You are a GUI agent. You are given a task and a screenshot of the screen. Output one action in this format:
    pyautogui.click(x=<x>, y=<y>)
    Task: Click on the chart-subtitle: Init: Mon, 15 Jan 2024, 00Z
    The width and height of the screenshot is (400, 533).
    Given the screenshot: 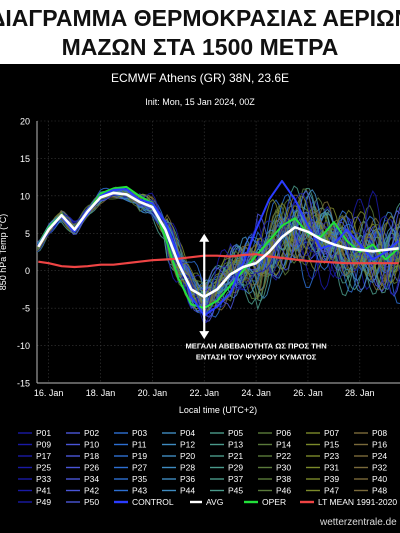 What is the action you would take?
    pyautogui.click(x=200, y=102)
    